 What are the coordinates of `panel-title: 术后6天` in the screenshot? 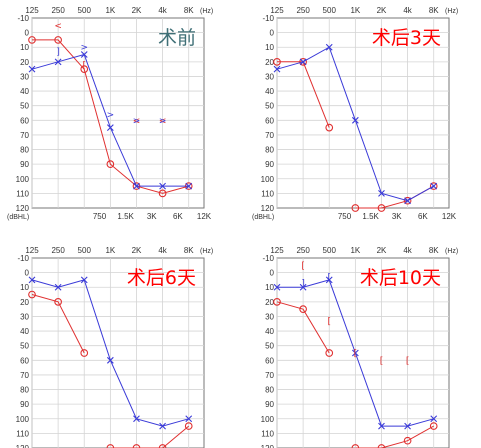 It's located at (161, 278).